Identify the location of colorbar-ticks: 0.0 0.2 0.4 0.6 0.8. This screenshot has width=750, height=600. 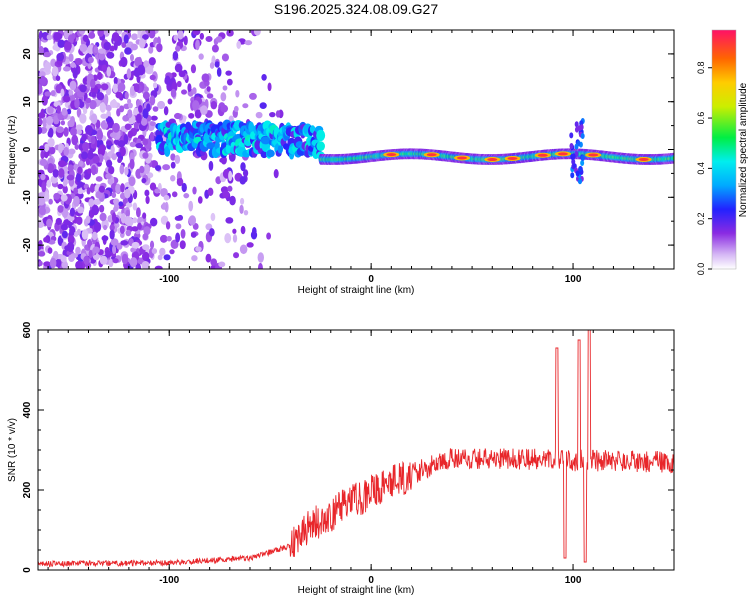
(704, 168).